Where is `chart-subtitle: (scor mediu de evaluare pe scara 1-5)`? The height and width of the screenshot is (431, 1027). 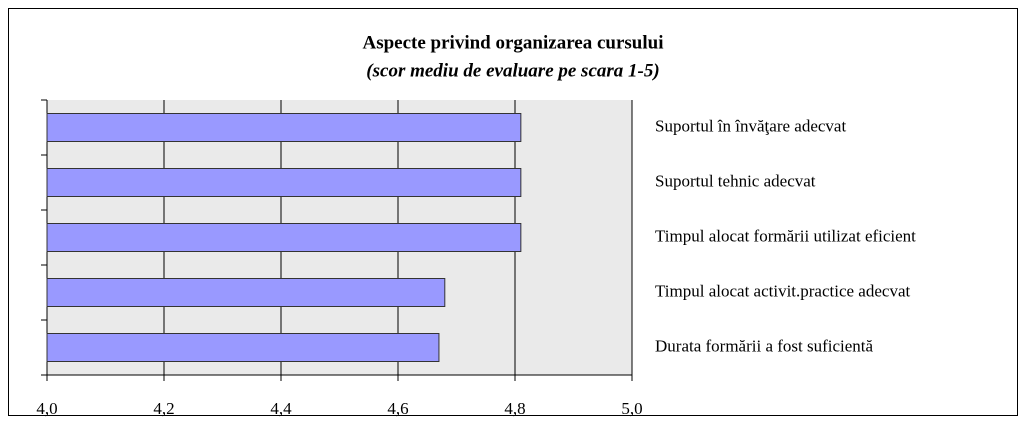 chart-subtitle: (scor mediu de evaluare pe scara 1-5) is located at coordinates (512, 70).